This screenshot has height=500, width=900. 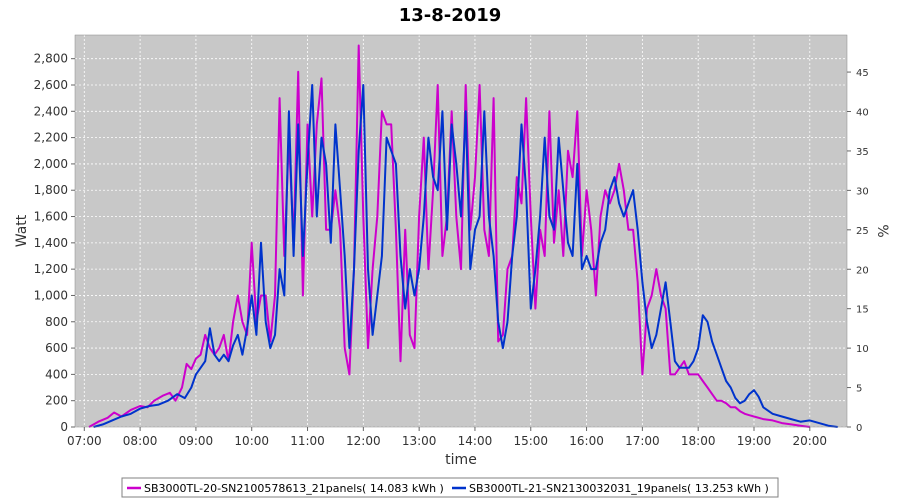 What do you see at coordinates (642, 441) in the screenshot?
I see `x-tick-label: 17:00` at bounding box center [642, 441].